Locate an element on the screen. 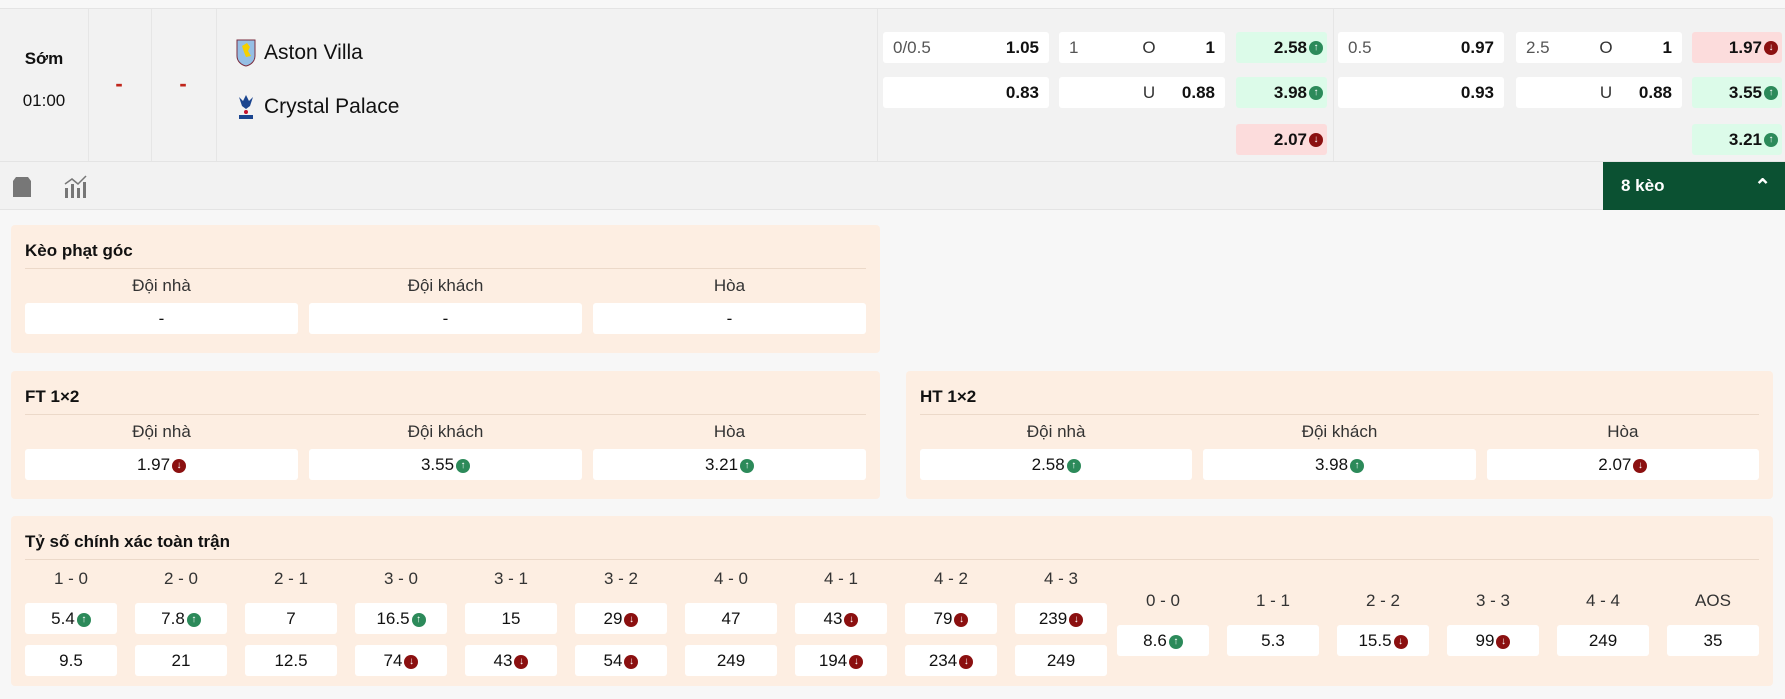  odd-cell: 54 ↓ is located at coordinates (621, 660).